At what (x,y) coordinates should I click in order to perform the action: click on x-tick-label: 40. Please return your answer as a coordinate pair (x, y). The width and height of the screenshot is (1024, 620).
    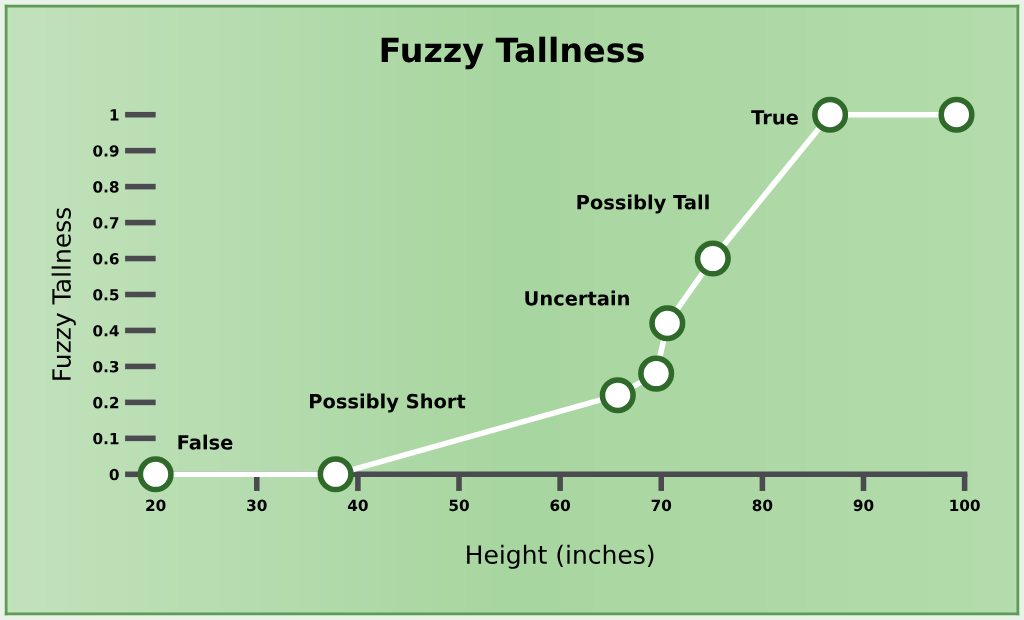
    Looking at the image, I should click on (357, 505).